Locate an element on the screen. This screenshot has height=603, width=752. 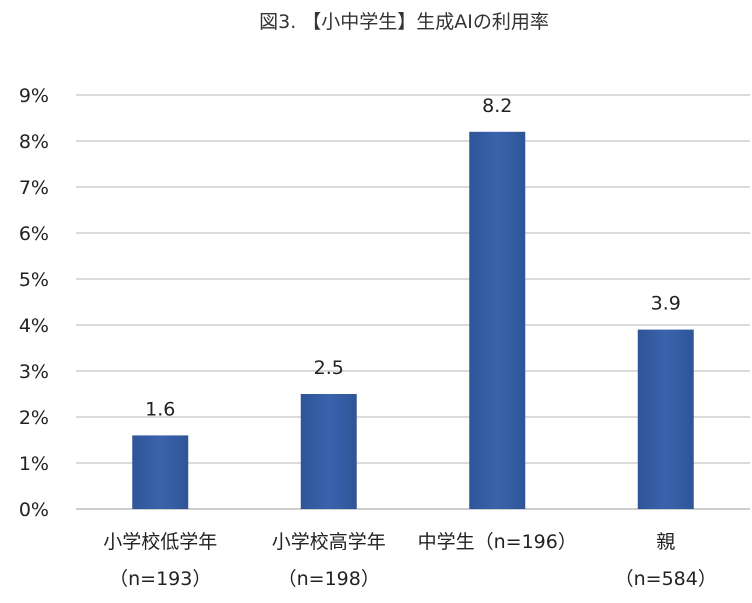
y-axis-ticks: 0% 1% 2% 3% 4% 5% 6% 7% 8% 9% is located at coordinates (34, 303).